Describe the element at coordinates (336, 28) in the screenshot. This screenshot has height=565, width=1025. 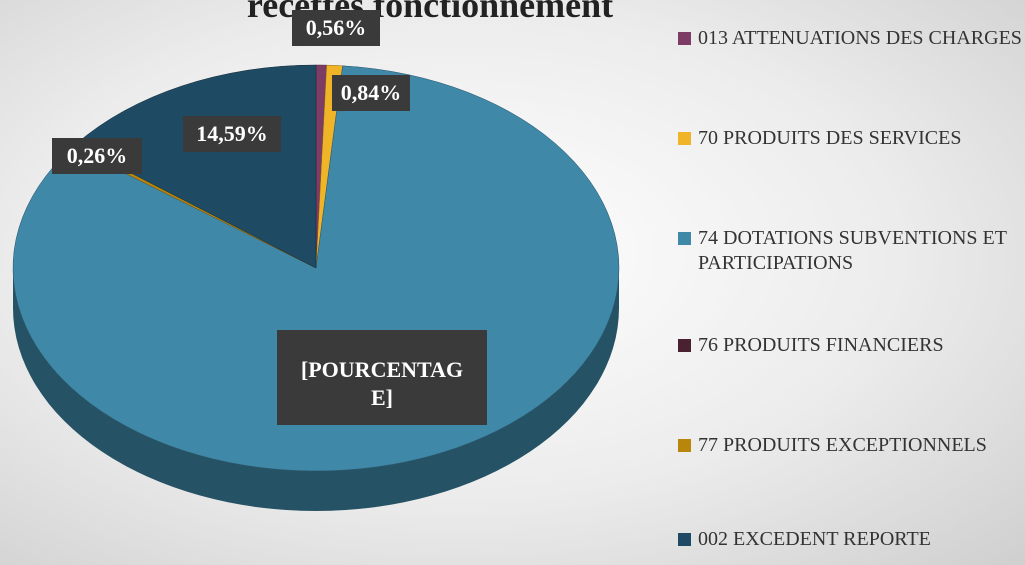
I see `data-label: 0,56%` at that location.